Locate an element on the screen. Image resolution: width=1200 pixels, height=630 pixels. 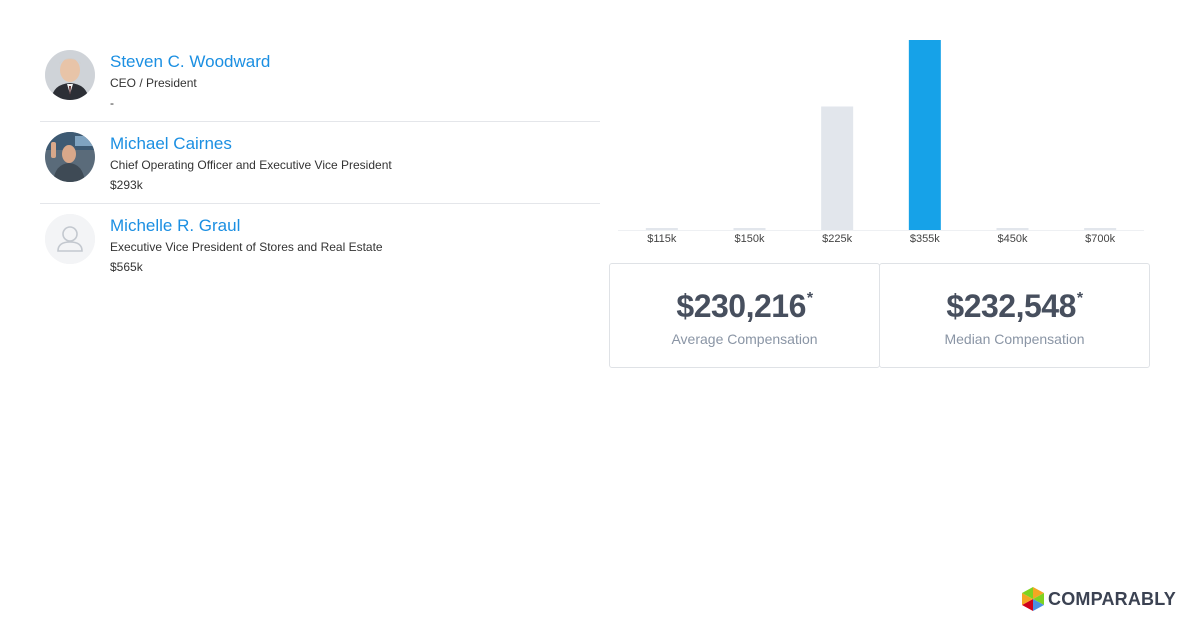
user-placeholder-icon is located at coordinates (70, 239).